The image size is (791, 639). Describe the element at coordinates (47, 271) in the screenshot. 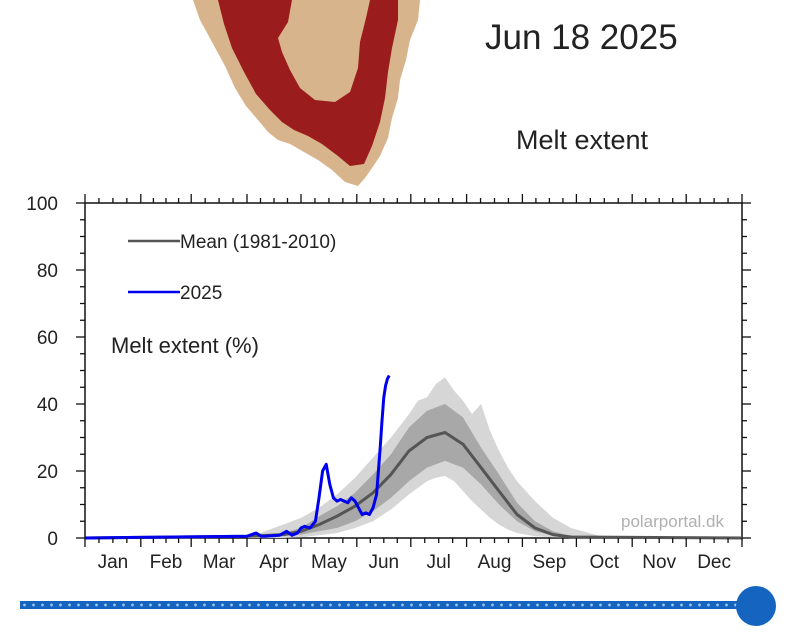

I see `y-tick-label: 80` at that location.